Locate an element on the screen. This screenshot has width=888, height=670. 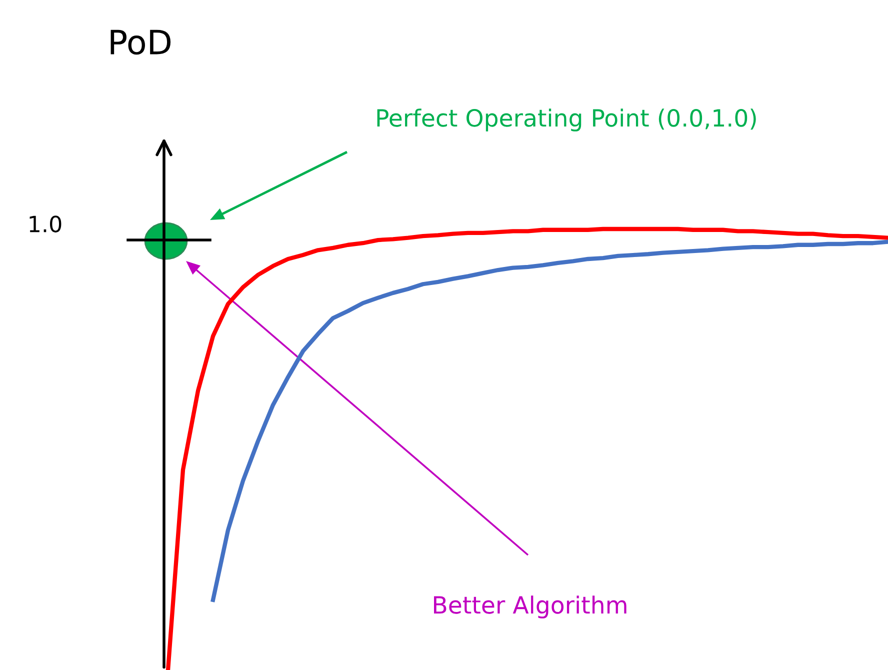
text: 1.0 is located at coordinates (46, 224).